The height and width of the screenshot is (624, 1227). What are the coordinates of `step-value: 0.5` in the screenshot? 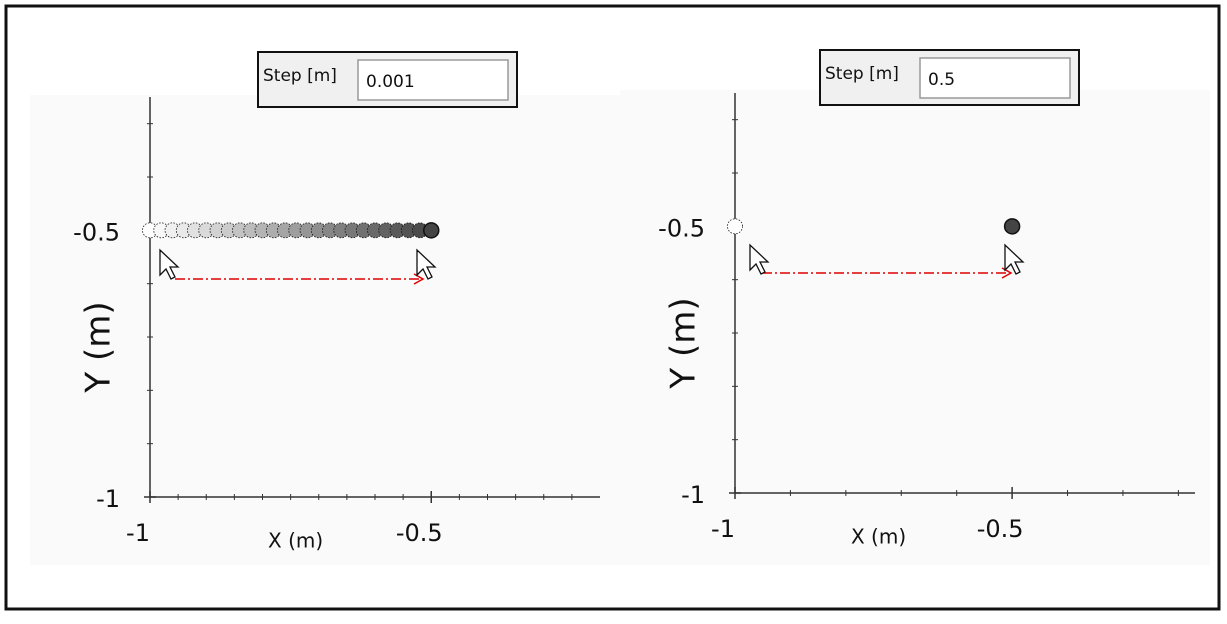 It's located at (941, 80).